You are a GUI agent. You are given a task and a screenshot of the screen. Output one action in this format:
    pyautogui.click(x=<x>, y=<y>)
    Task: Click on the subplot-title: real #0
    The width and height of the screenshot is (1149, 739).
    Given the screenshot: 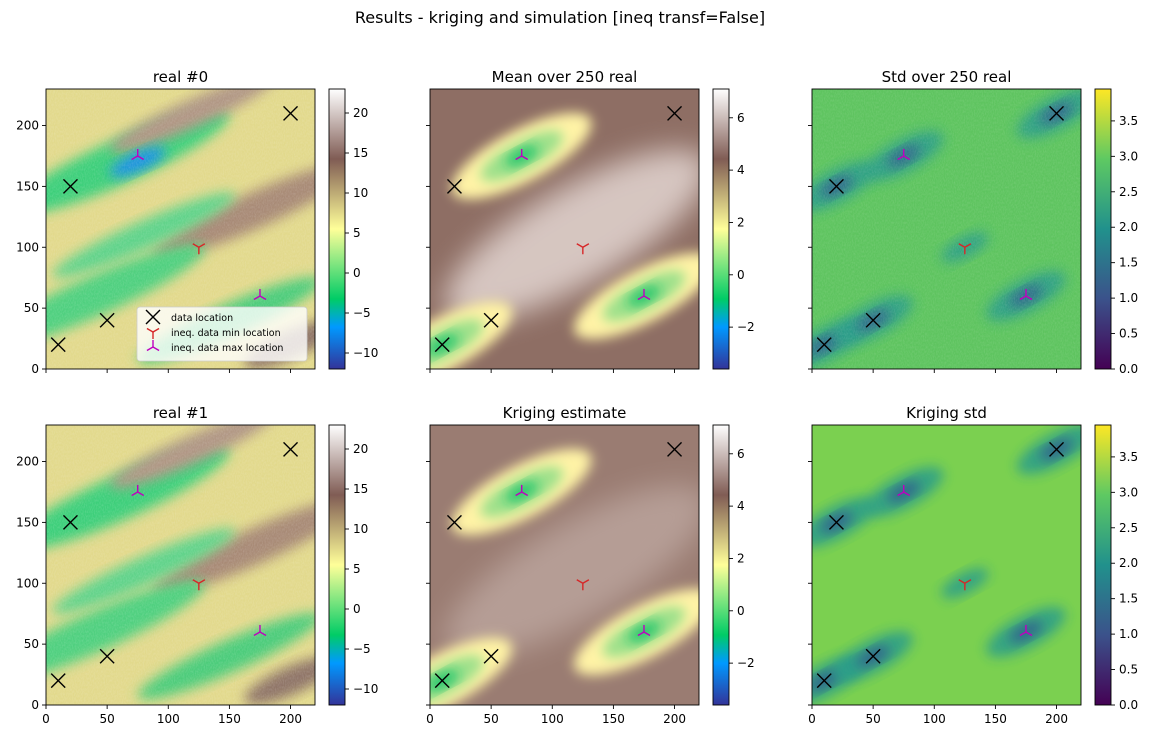 What is the action you would take?
    pyautogui.click(x=180, y=77)
    